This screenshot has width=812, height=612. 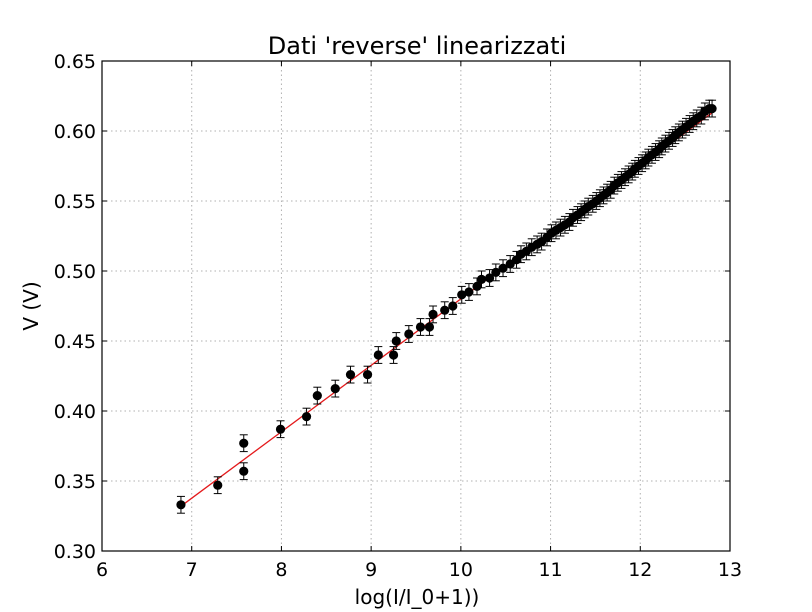 What do you see at coordinates (640, 570) in the screenshot?
I see `x-tick-label: 12` at bounding box center [640, 570].